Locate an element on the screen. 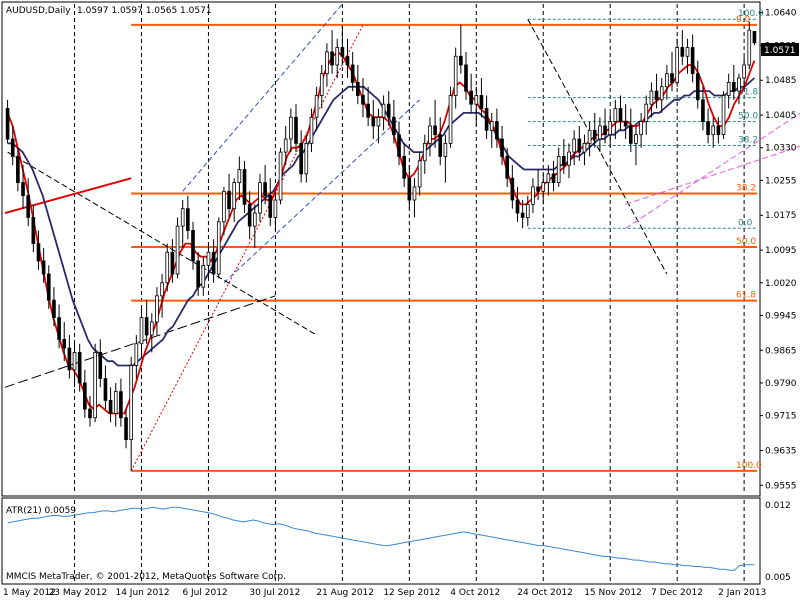 This screenshot has height=604, width=800. x-tick-label: 12 Sep 2012 is located at coordinates (411, 593).